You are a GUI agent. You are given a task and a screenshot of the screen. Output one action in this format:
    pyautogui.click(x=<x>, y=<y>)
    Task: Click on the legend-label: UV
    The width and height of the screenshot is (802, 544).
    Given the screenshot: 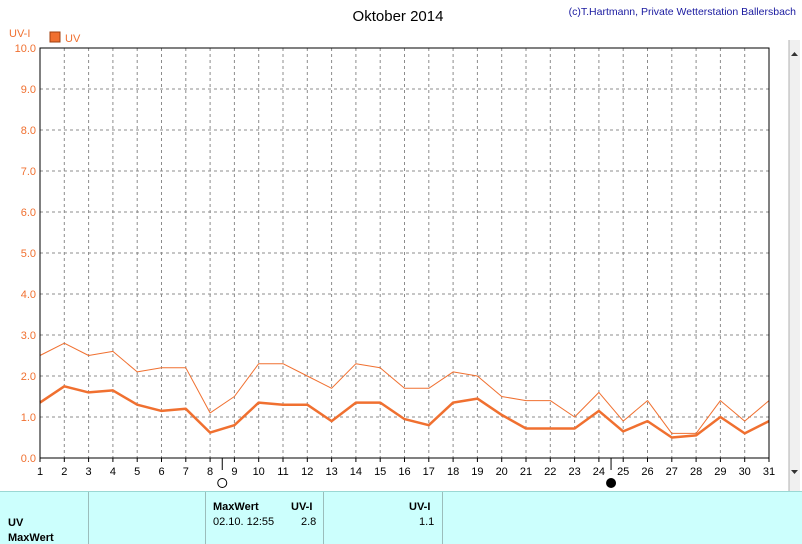 What is the action you would take?
    pyautogui.click(x=73, y=39)
    